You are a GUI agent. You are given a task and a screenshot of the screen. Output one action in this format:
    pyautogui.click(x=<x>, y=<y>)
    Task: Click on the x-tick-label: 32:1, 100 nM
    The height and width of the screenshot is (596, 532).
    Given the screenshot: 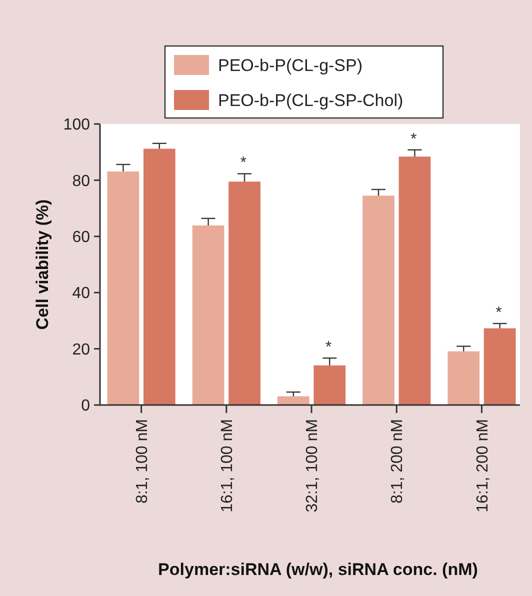 What is the action you would take?
    pyautogui.click(x=313, y=465)
    